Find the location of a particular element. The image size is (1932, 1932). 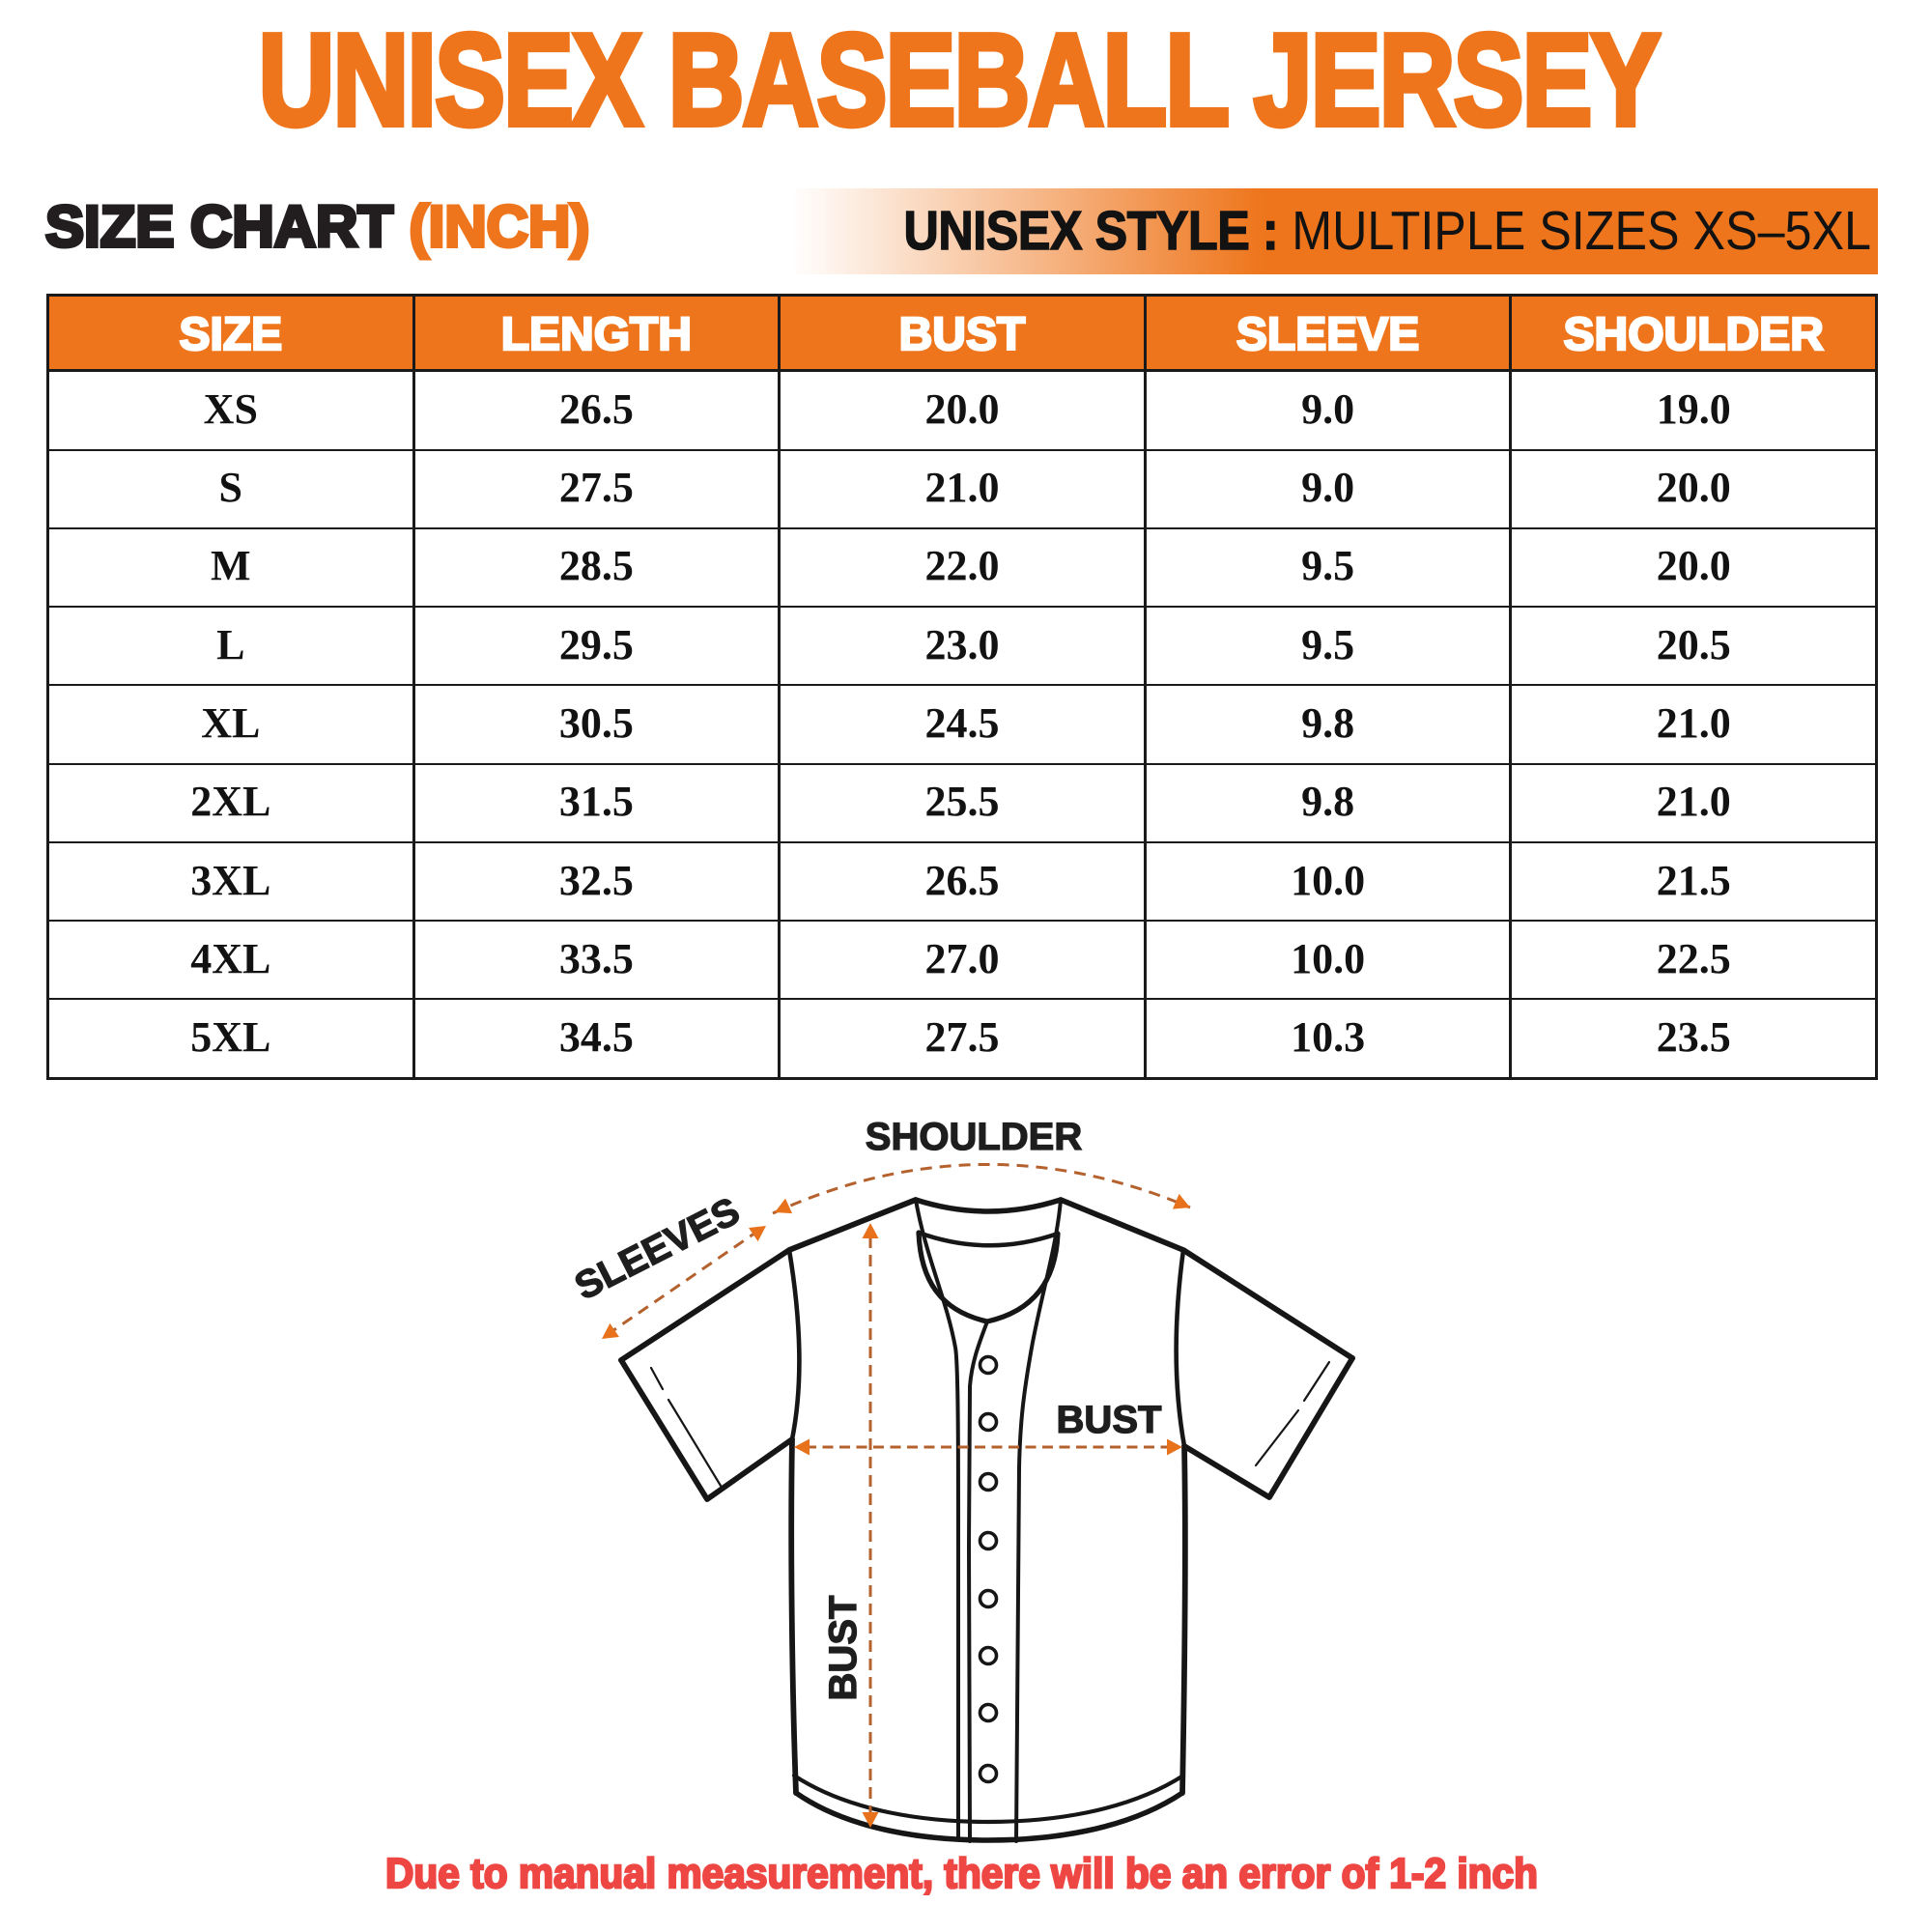

svg-text: SHOULDER is located at coordinates (974, 1137).